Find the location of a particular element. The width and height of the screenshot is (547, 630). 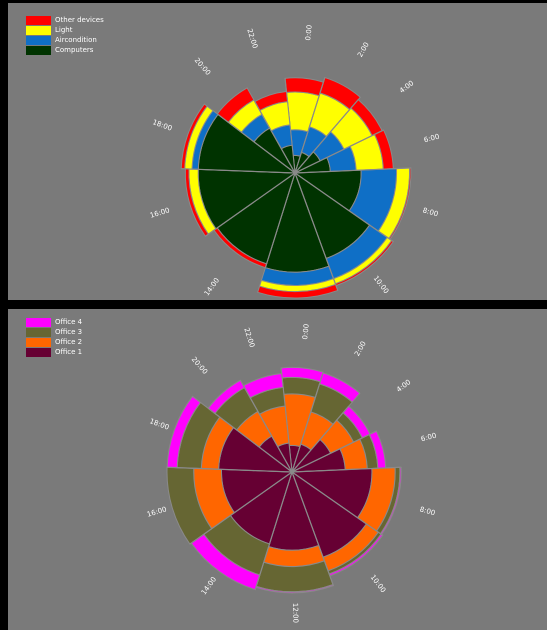

legend-item-office-3: Office 3 is located at coordinates (54, 332).